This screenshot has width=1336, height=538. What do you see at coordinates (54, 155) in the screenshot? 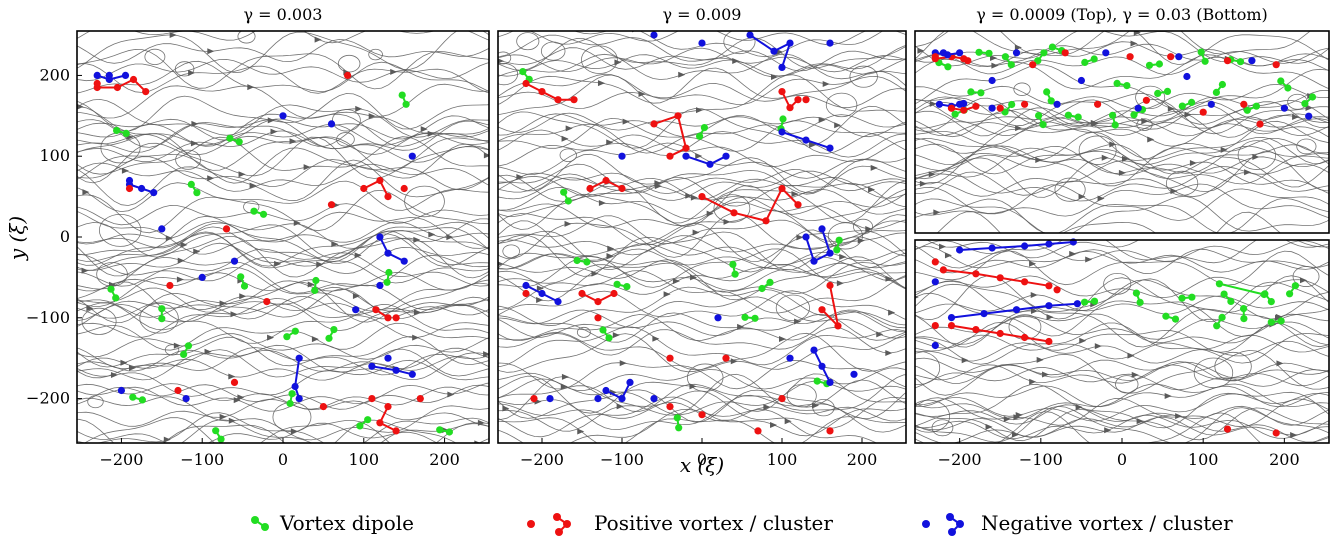
I see `y-tick-label: 100` at bounding box center [54, 155].